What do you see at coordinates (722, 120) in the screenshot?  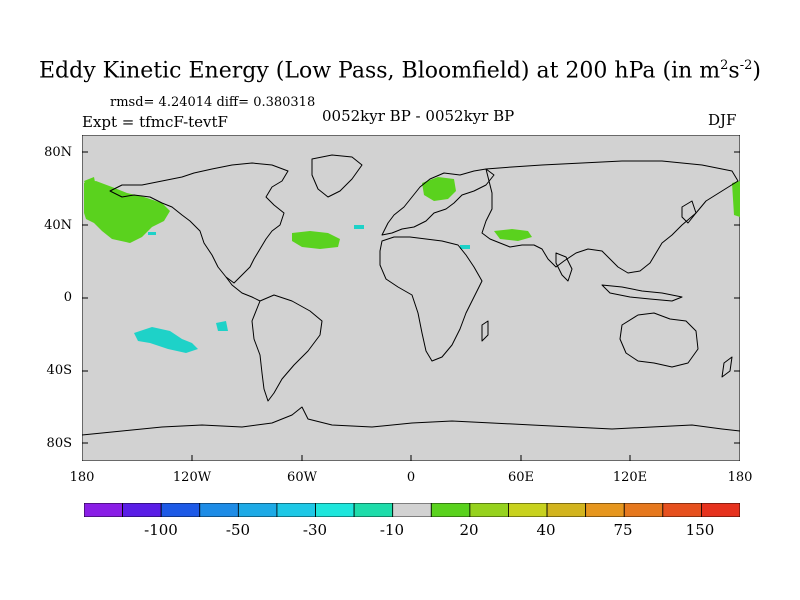 I see `season-label: DJF` at bounding box center [722, 120].